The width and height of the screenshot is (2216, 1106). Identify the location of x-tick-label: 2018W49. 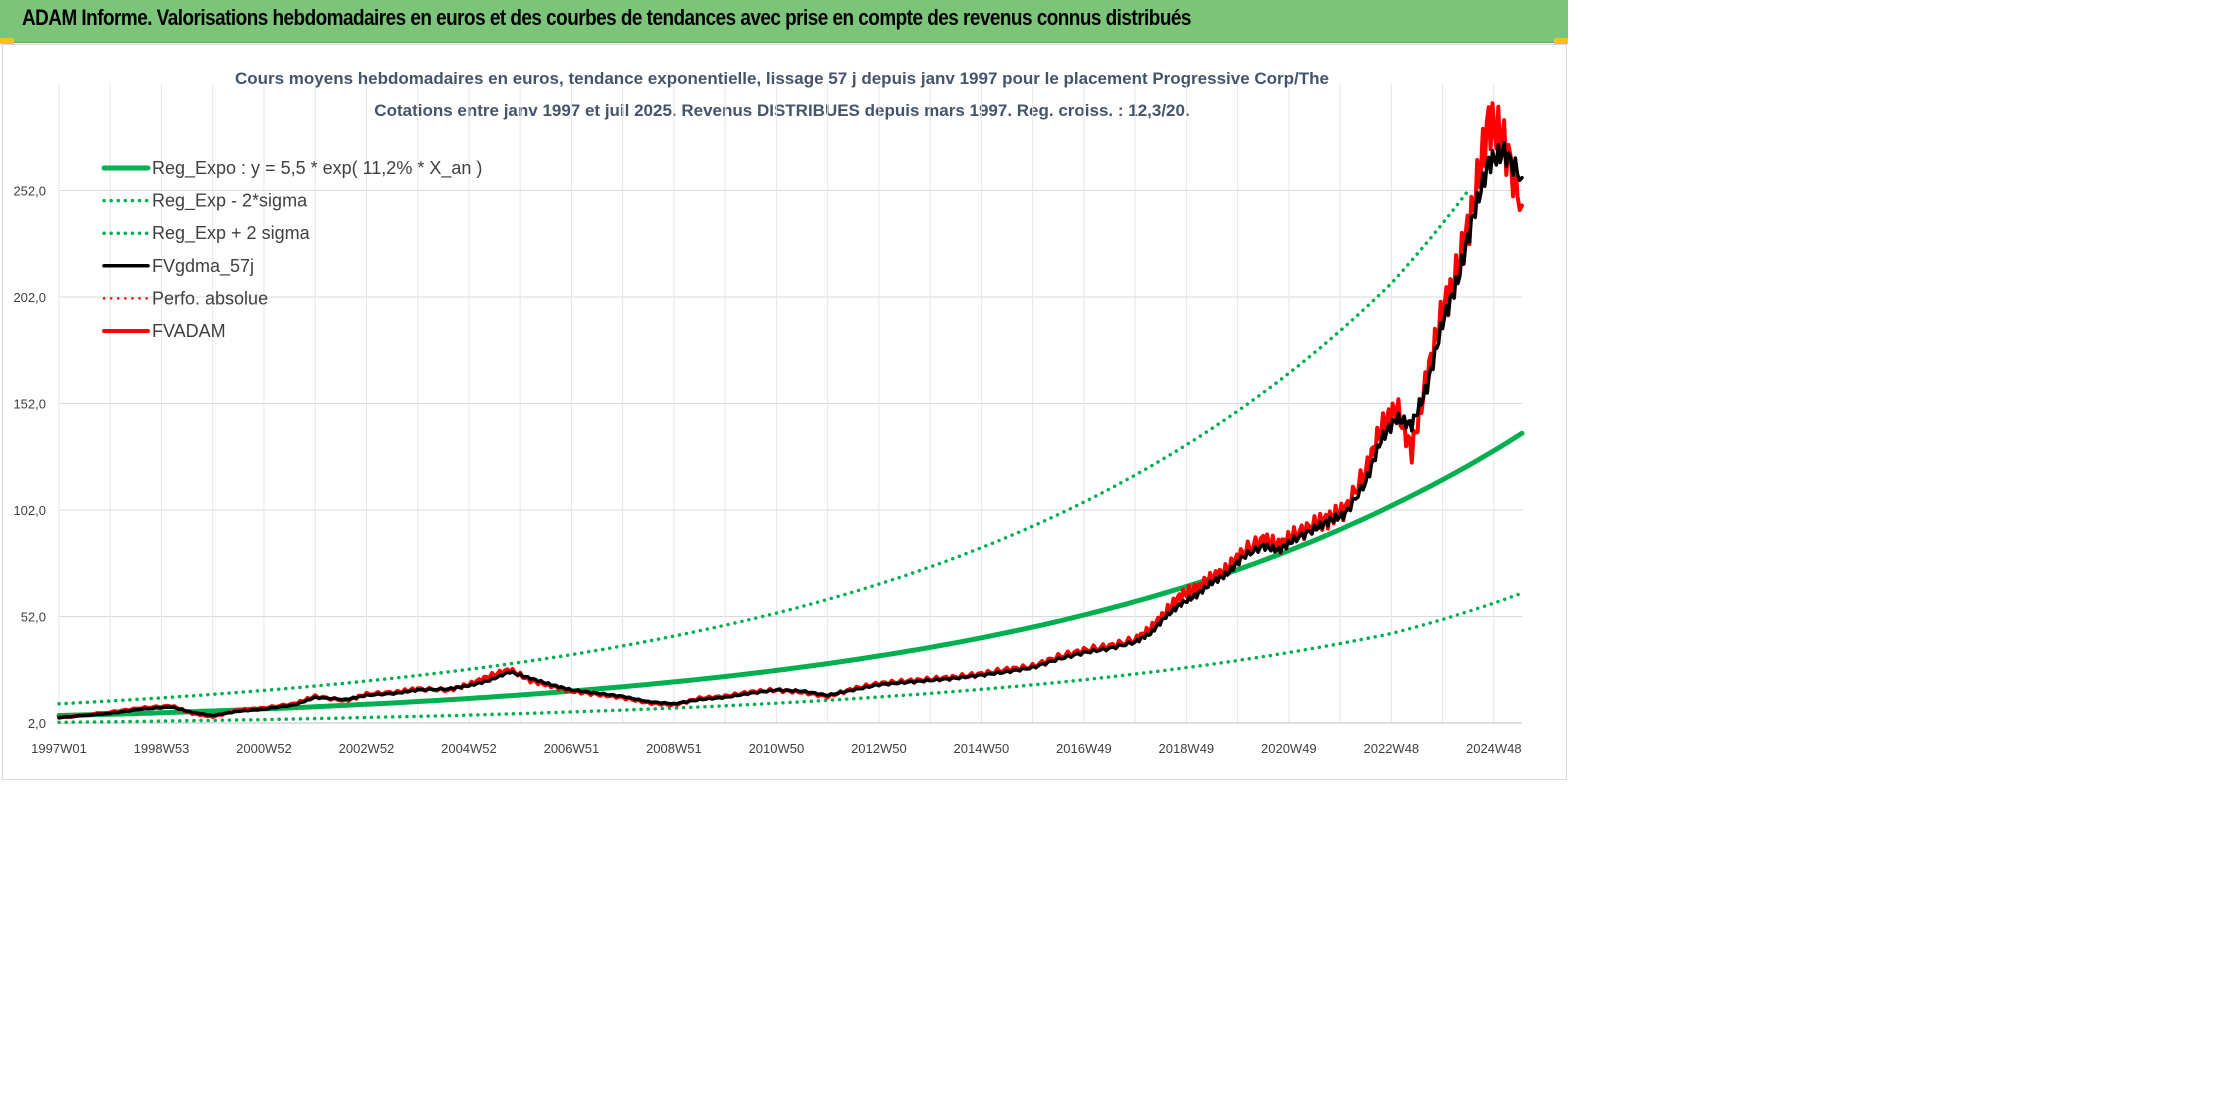
(1187, 748).